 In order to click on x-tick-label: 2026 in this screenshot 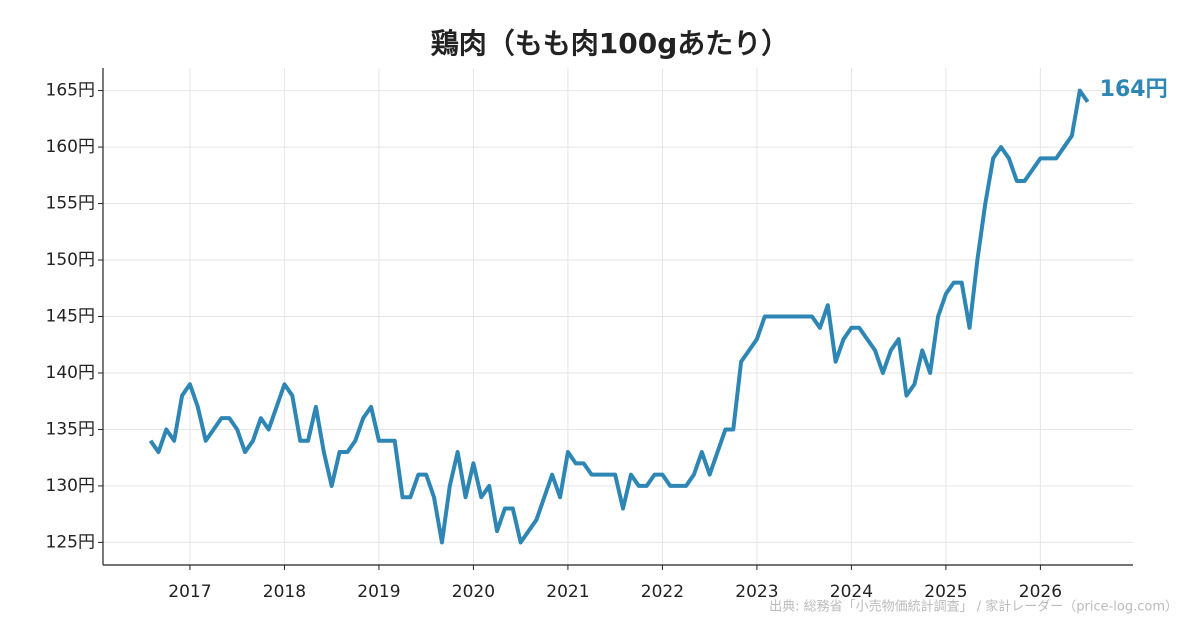, I will do `click(1040, 592)`.